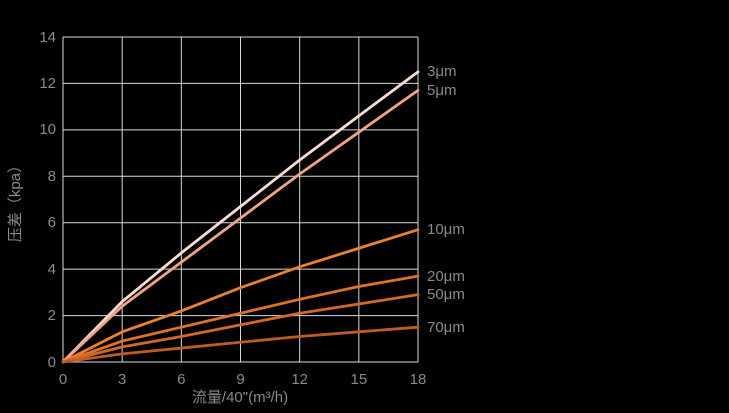 The width and height of the screenshot is (729, 413). Describe the element at coordinates (51, 269) in the screenshot. I see `y-tick-label-4: 4` at that location.